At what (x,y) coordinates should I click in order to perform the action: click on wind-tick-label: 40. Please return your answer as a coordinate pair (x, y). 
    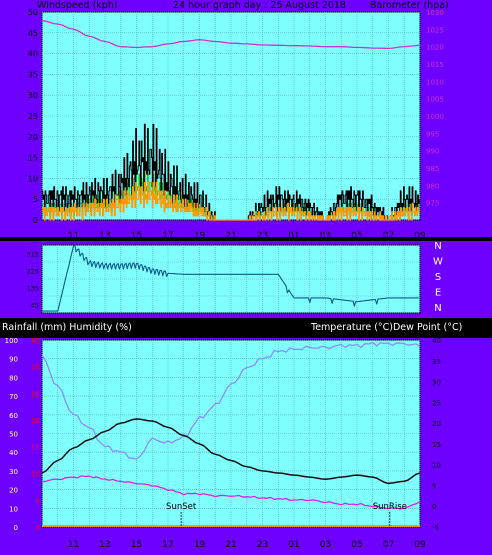
    Looking at the image, I should click on (33, 54).